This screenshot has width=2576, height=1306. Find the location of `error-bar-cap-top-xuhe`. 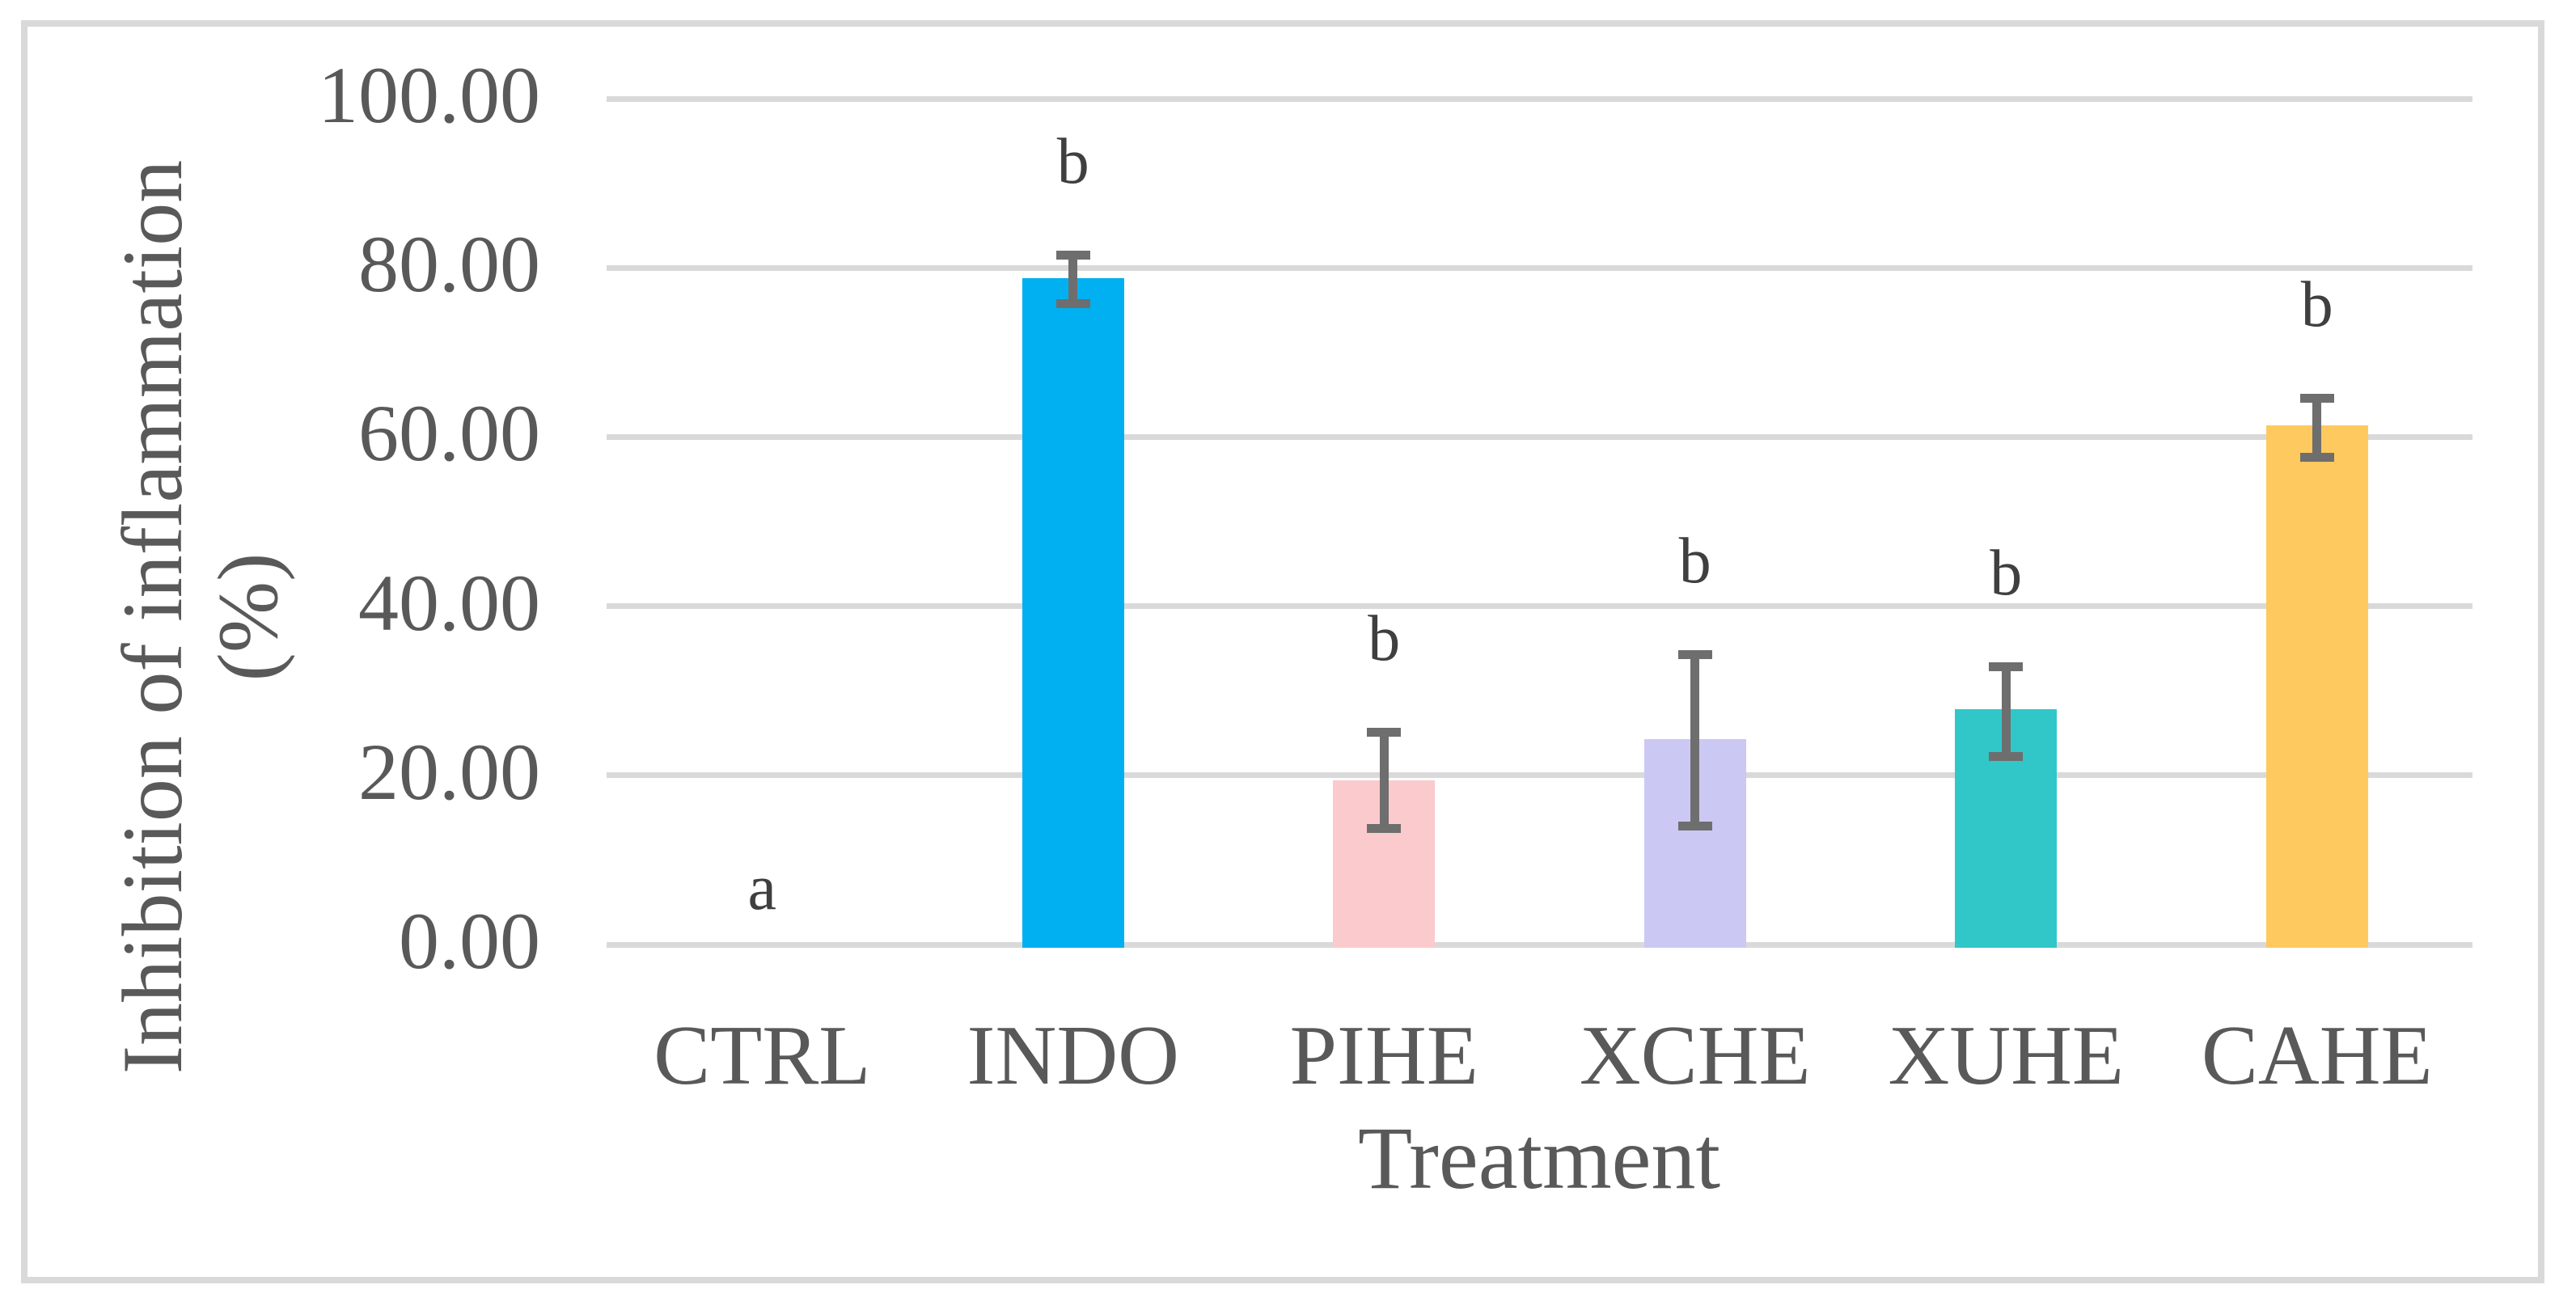

error-bar-cap-top-xuhe is located at coordinates (2006, 666).